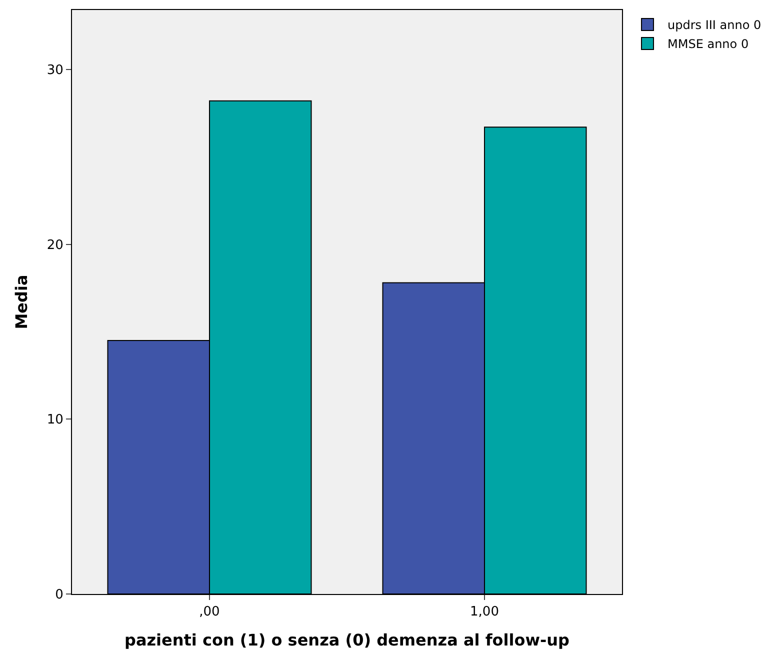  What do you see at coordinates (347, 640) in the screenshot?
I see `x-axis-title: pazienti con (1) o senza (0) demenza al follow-up` at bounding box center [347, 640].